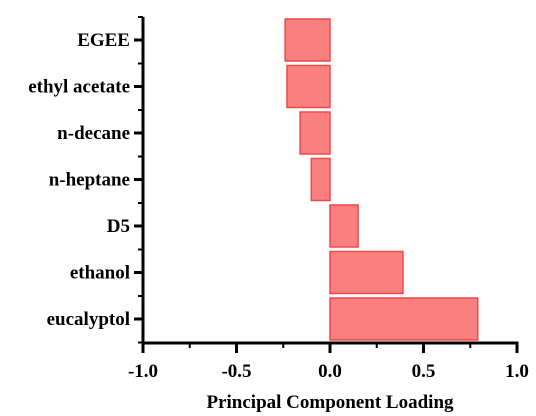 Image resolution: width=536 pixels, height=416 pixels. Describe the element at coordinates (344, 226) in the screenshot. I see `bar-d5` at that location.